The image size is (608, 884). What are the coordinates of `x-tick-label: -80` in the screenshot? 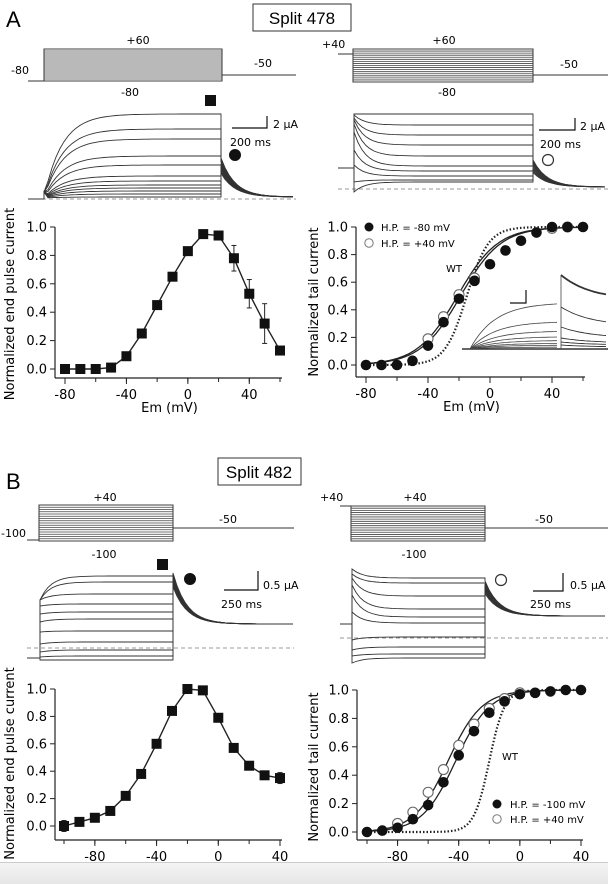 It's located at (64, 395).